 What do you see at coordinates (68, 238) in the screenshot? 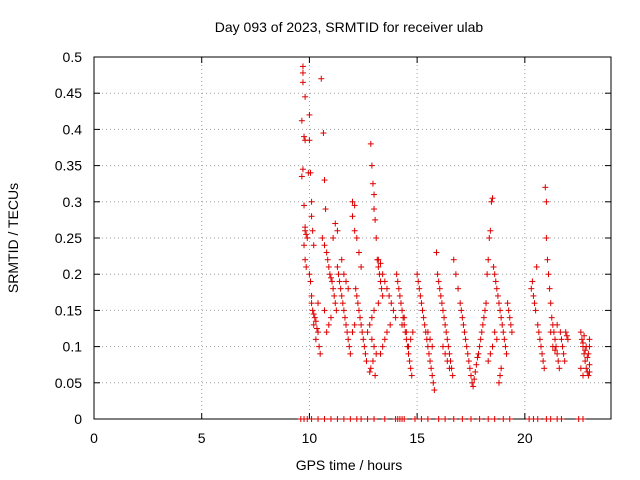
I see `y-tick-label: 0.25` at bounding box center [68, 238].